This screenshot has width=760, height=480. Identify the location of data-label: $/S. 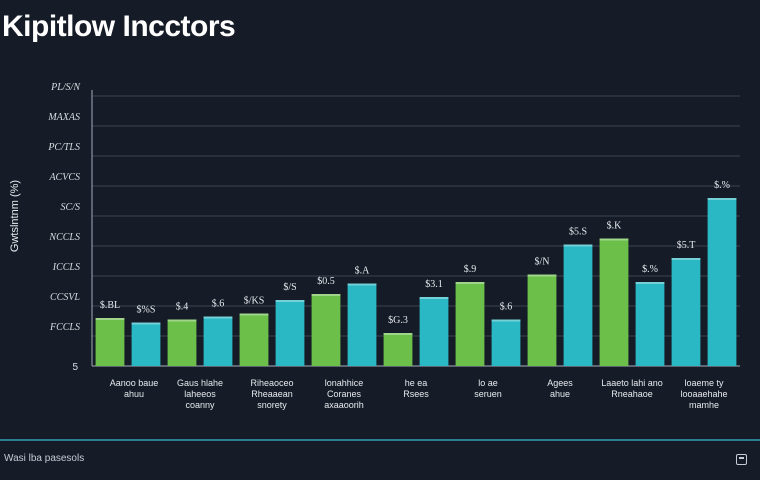
(289, 287).